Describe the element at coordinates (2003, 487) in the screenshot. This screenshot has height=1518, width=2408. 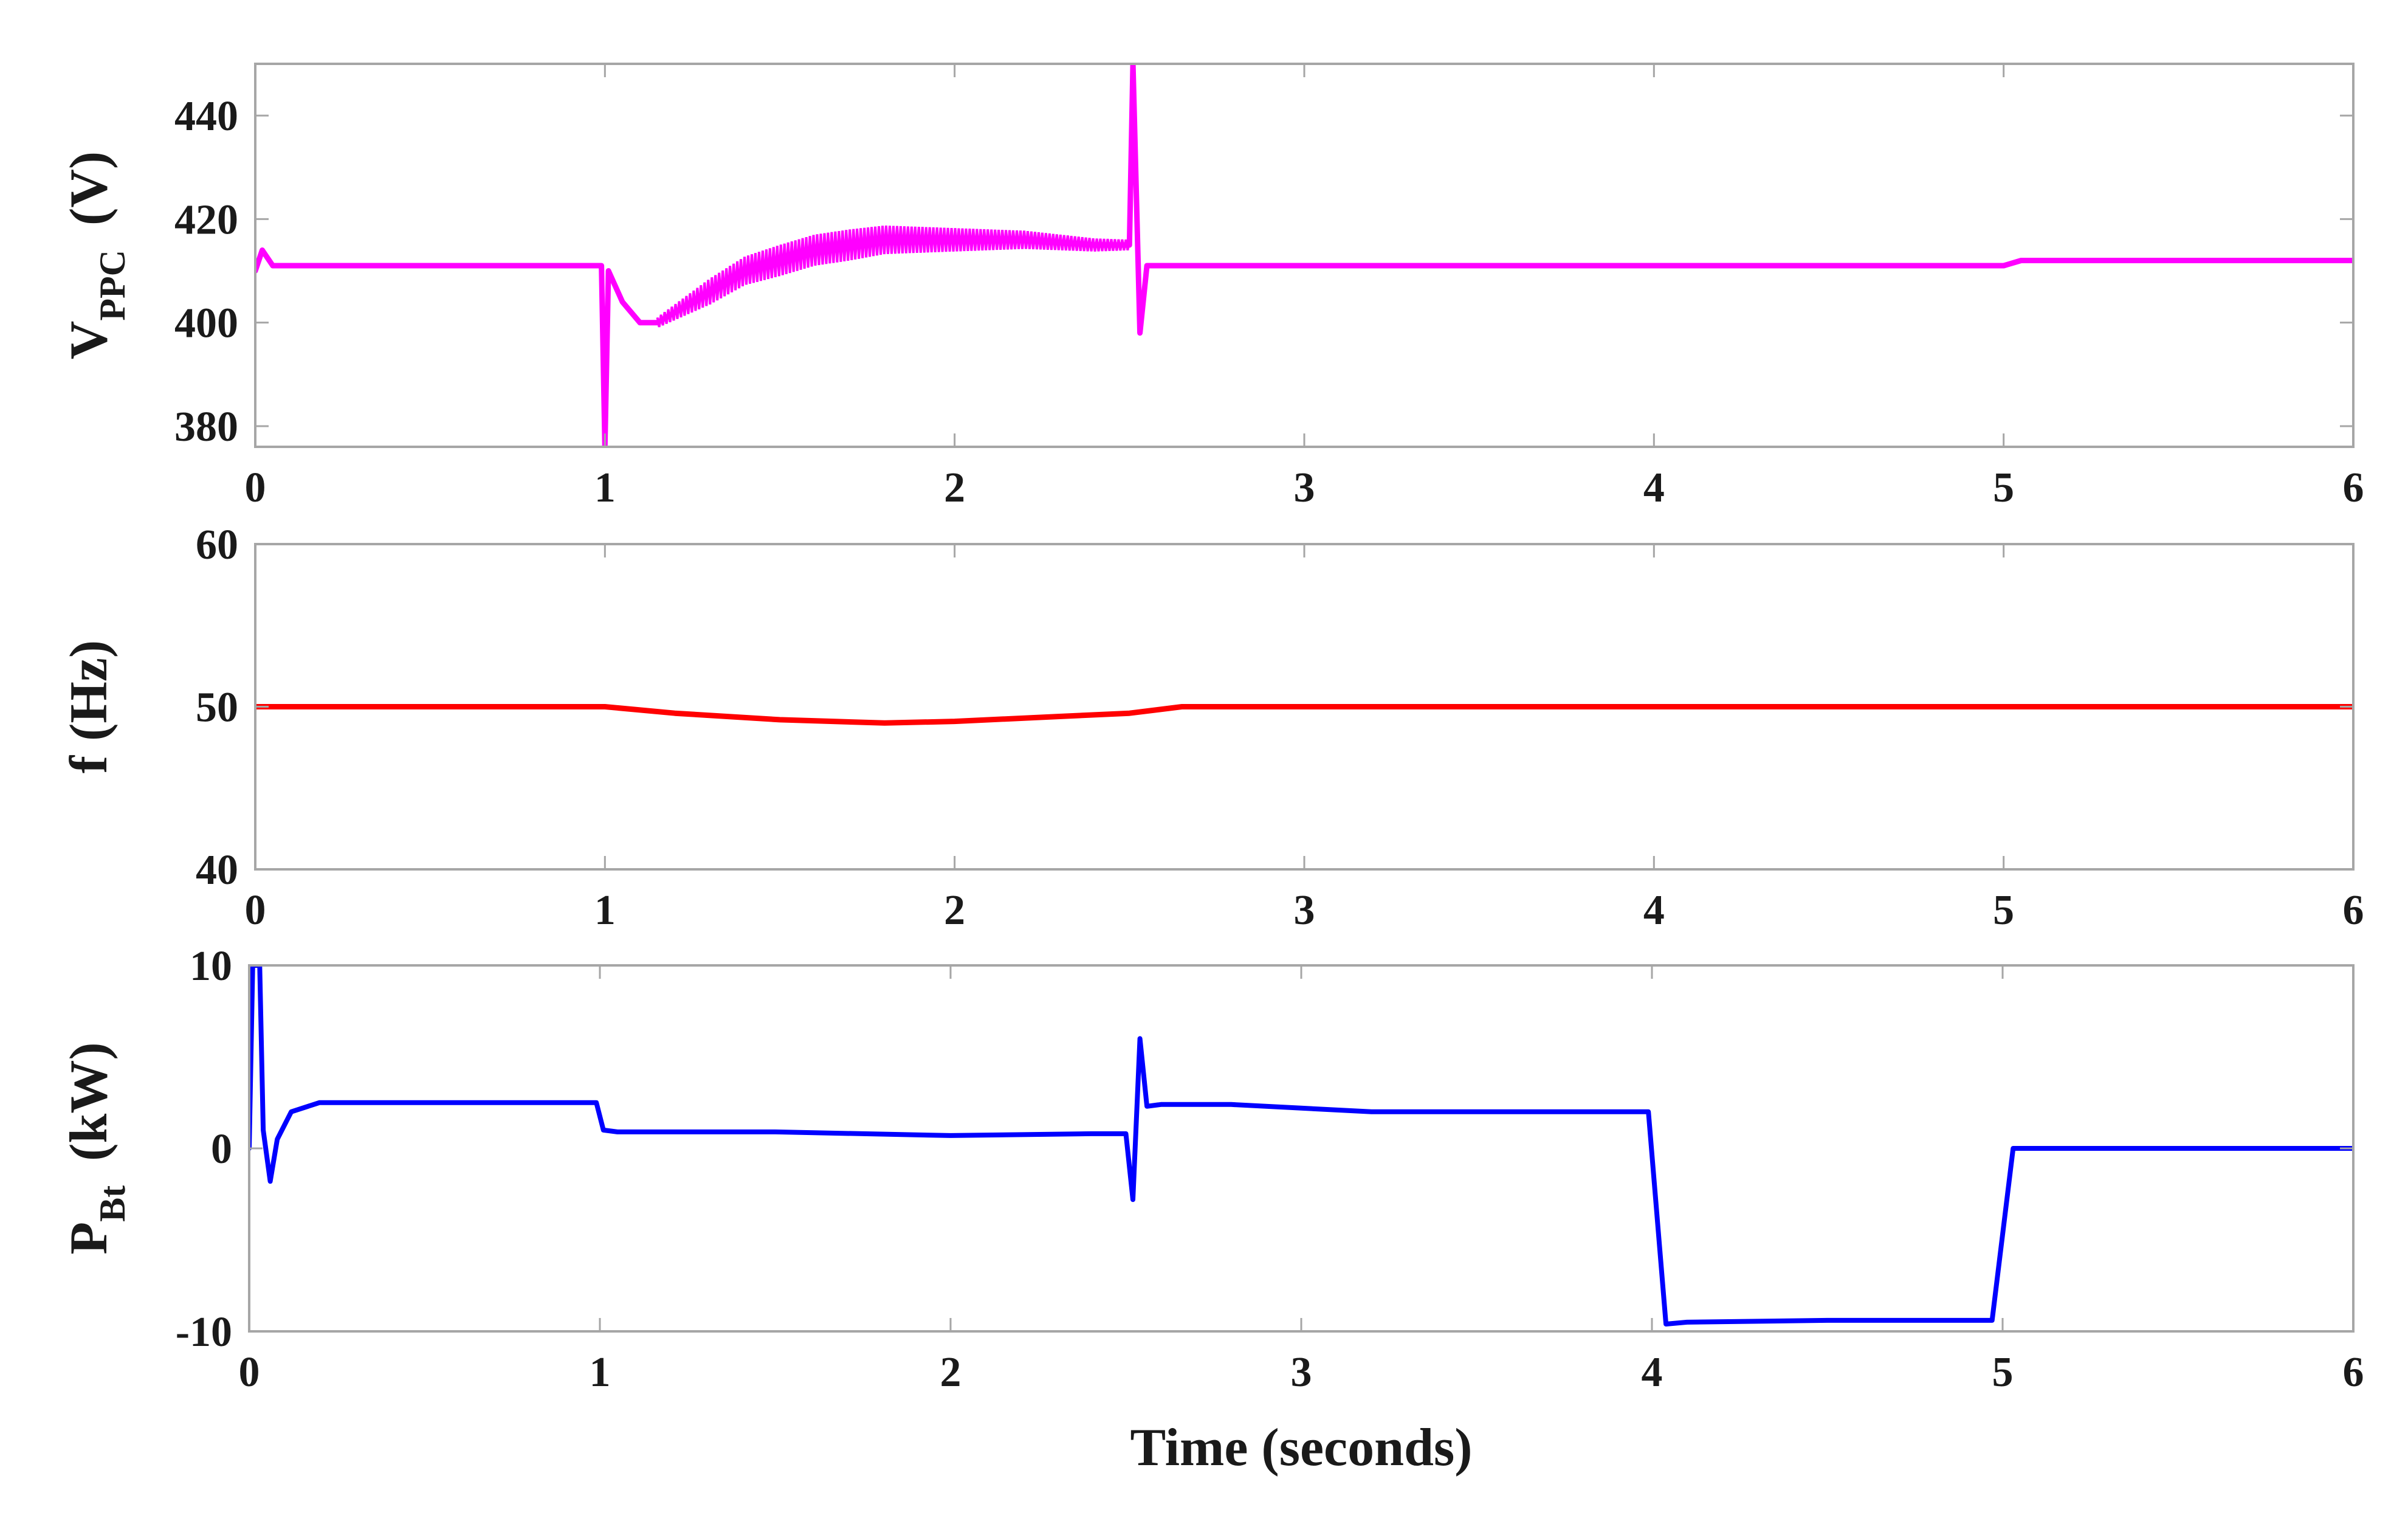
I see `voltage-x-tick-label: 5` at that location.